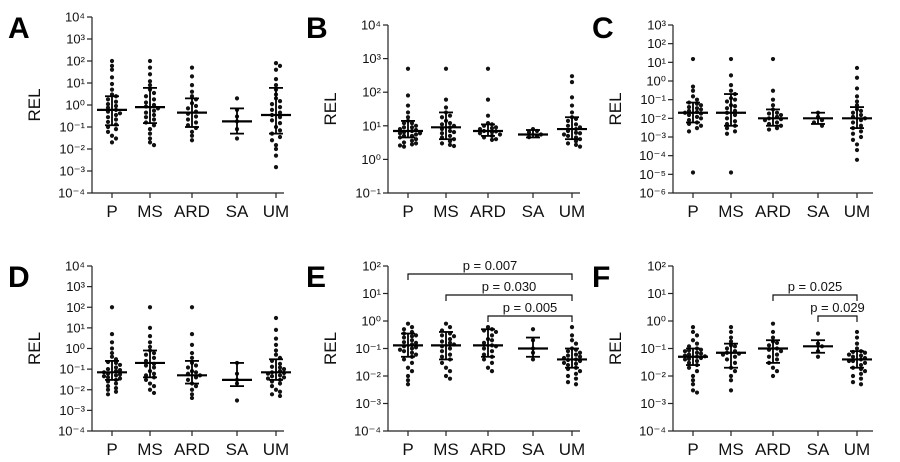 The width and height of the screenshot is (900, 462). Describe the element at coordinates (656, 321) in the screenshot. I see `y-tick-label: 10⁰` at that location.